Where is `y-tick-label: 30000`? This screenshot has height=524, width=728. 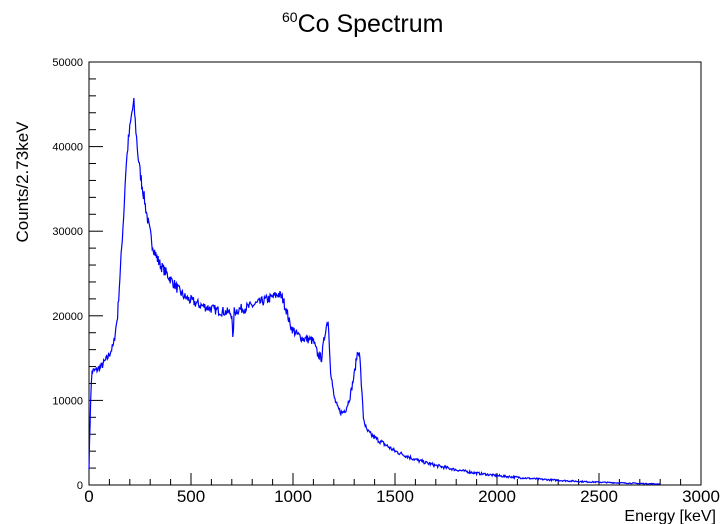
y-tick-label: 30000 is located at coordinates (67, 232).